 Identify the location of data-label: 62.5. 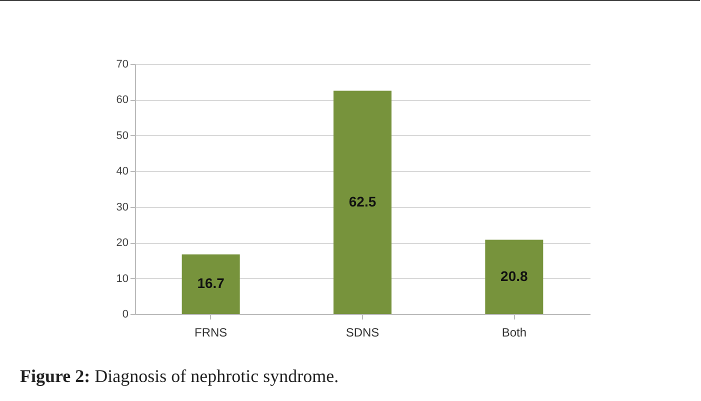
(362, 201).